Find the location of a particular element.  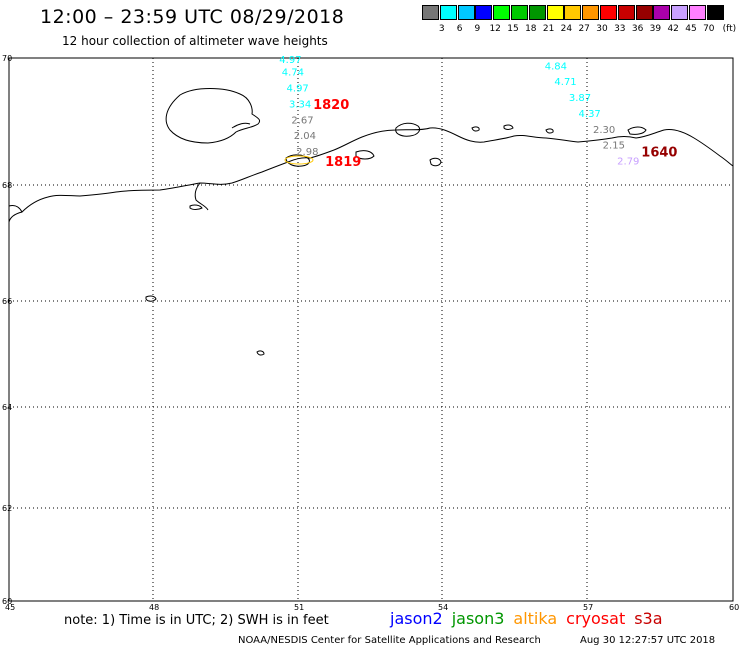

longitude-label: 48 is located at coordinates (154, 607).